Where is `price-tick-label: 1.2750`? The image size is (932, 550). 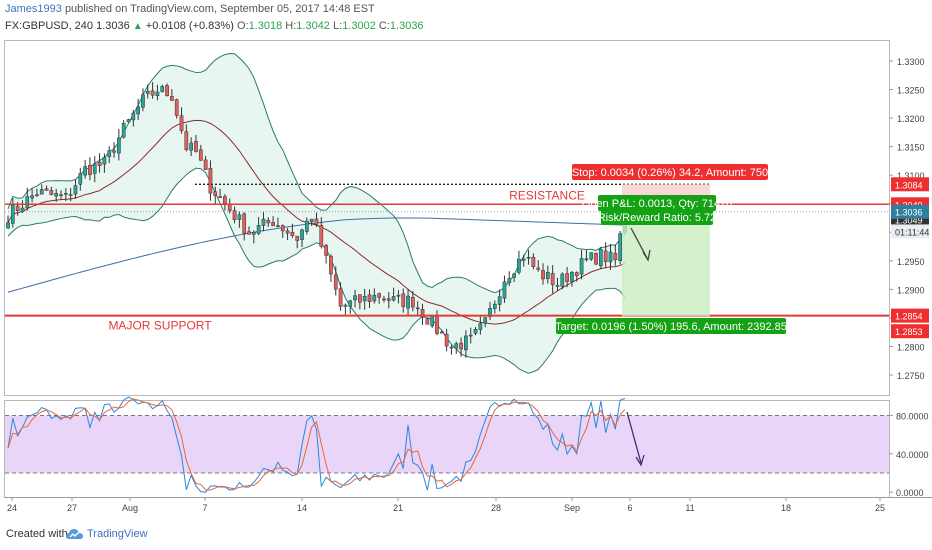
price-tick-label: 1.2750 is located at coordinates (911, 376).